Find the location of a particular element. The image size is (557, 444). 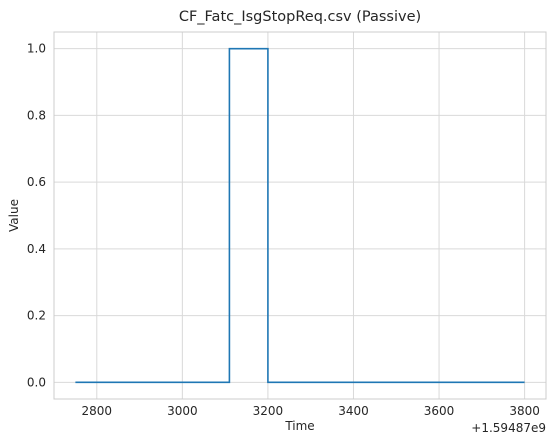

x-tick-label: 3400 is located at coordinates (353, 411).